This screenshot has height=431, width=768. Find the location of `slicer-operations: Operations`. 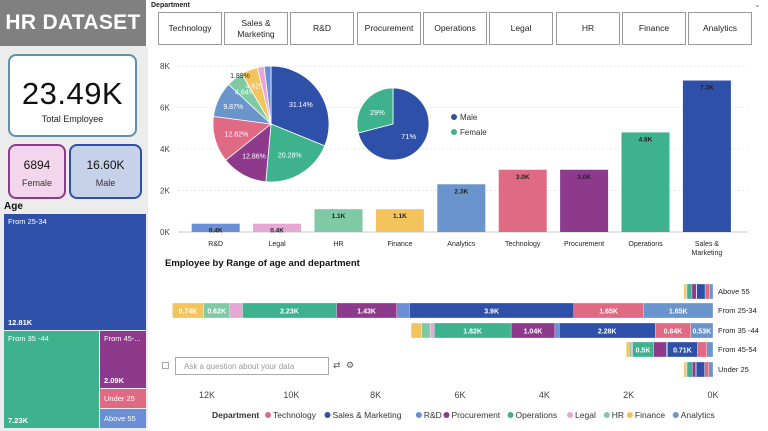

slicer-operations: Operations is located at coordinates (455, 28).